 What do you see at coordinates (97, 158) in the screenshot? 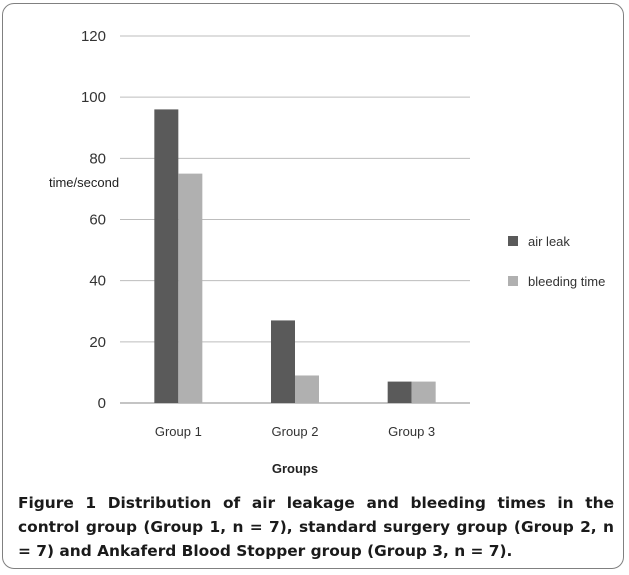
I see `y-tick-label-80: 80` at bounding box center [97, 158].